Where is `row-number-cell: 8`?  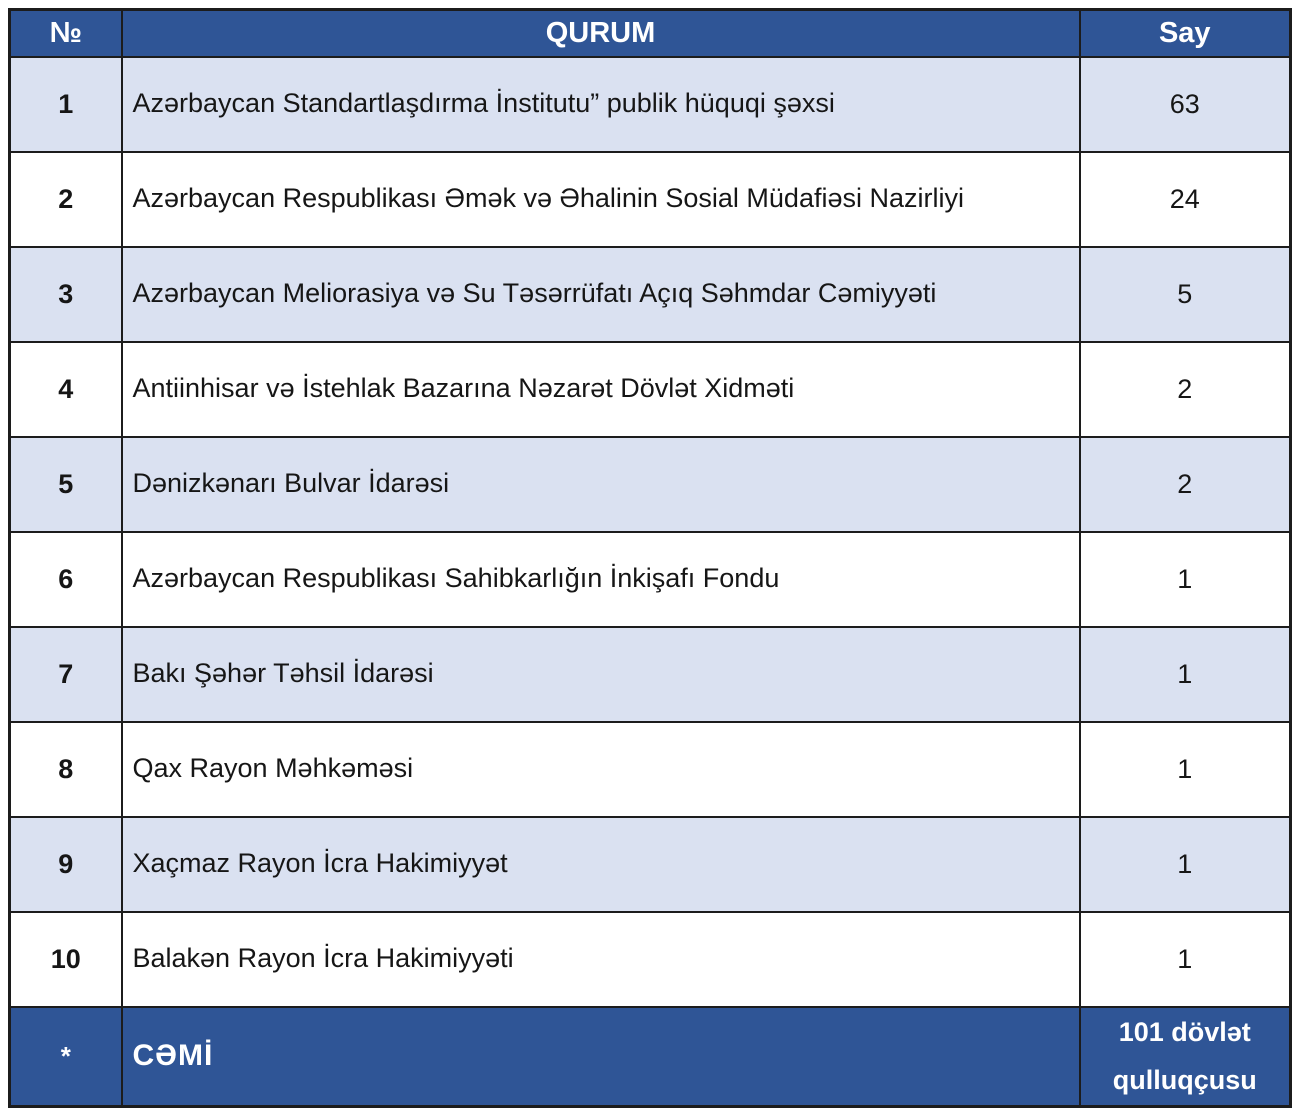
row-number-cell: 8 is located at coordinates (65, 769).